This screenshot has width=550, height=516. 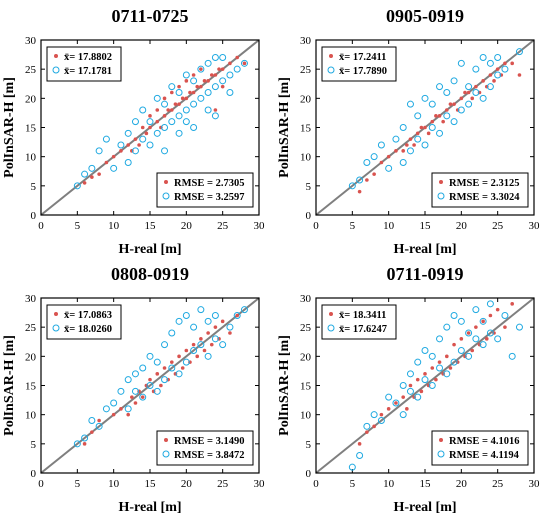 I want to click on y-tick-label: 30, so click(x=31, y=299).